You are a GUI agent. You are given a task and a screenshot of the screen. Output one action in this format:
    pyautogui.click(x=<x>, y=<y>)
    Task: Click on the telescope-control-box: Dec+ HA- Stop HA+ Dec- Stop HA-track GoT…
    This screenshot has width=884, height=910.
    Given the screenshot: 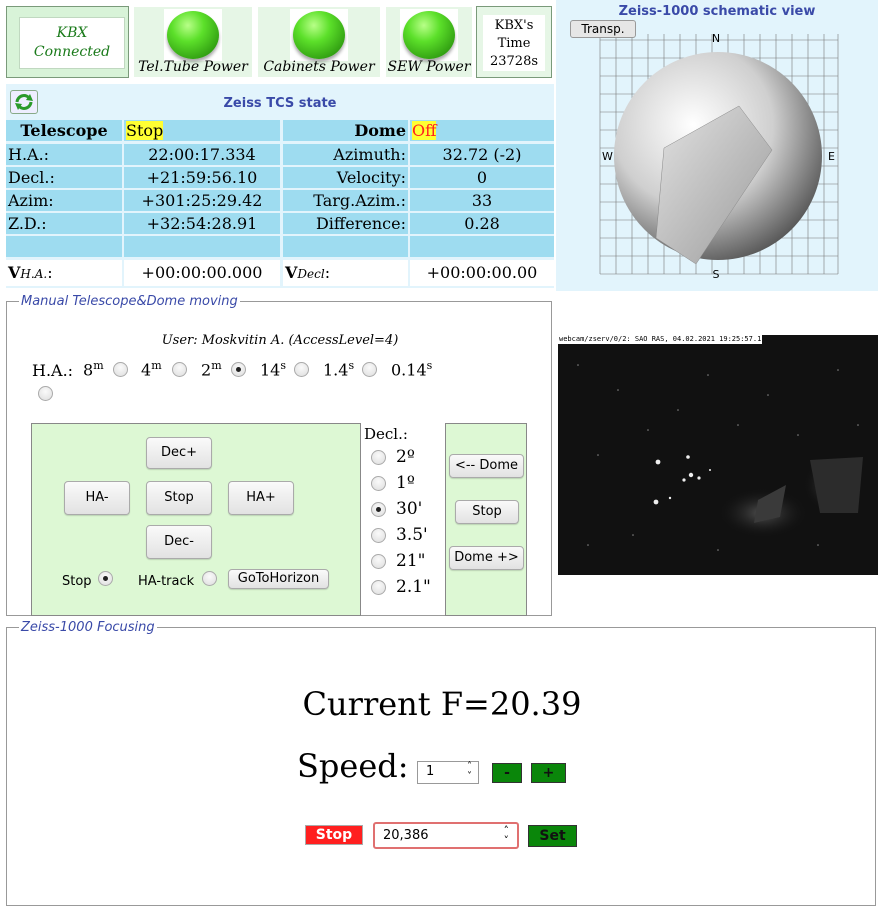 What is the action you would take?
    pyautogui.click(x=196, y=519)
    